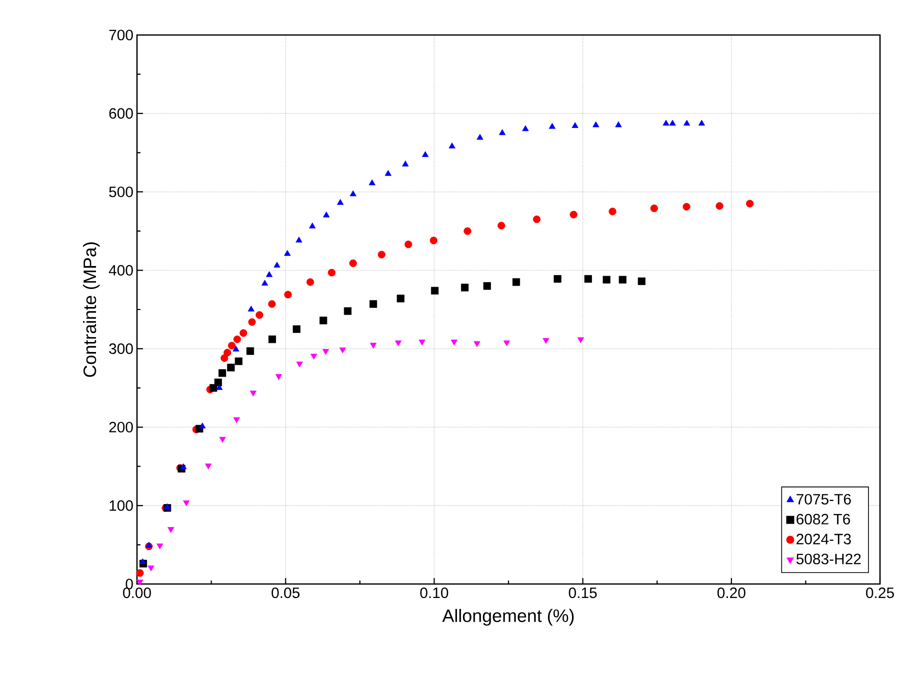  I want to click on x-tick-label: 0.15, so click(582, 593).